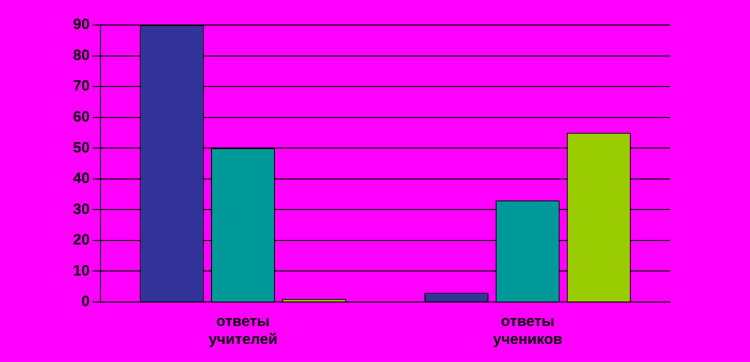 The image size is (750, 362). Describe the element at coordinates (81, 179) in the screenshot. I see `y-tick-label: 40` at that location.